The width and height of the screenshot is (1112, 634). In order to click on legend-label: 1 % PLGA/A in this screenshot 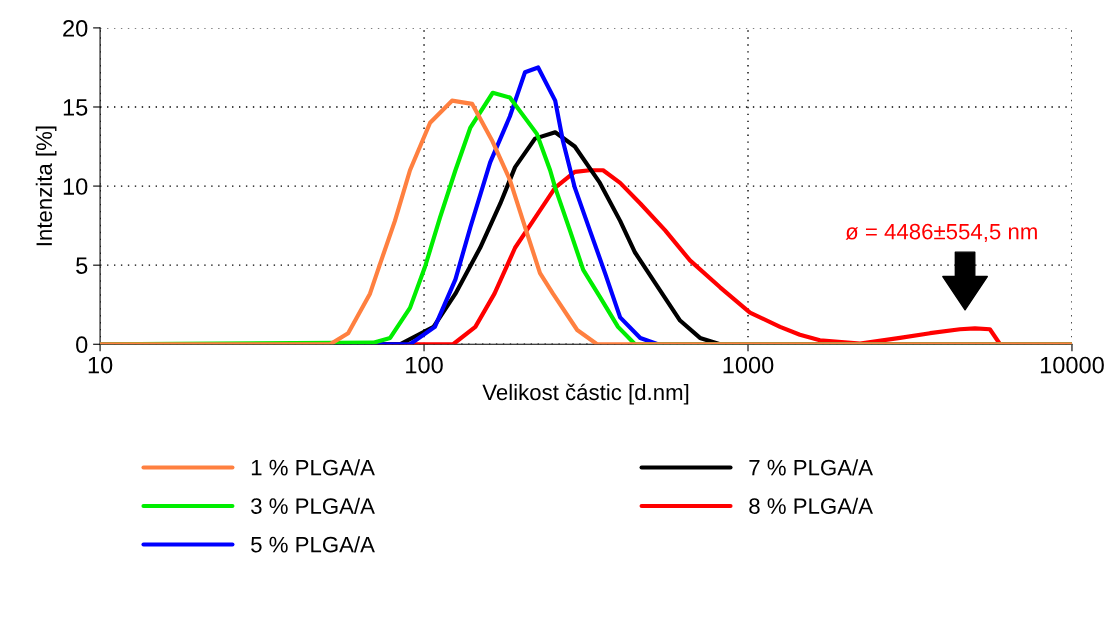, I will do `click(313, 467)`.